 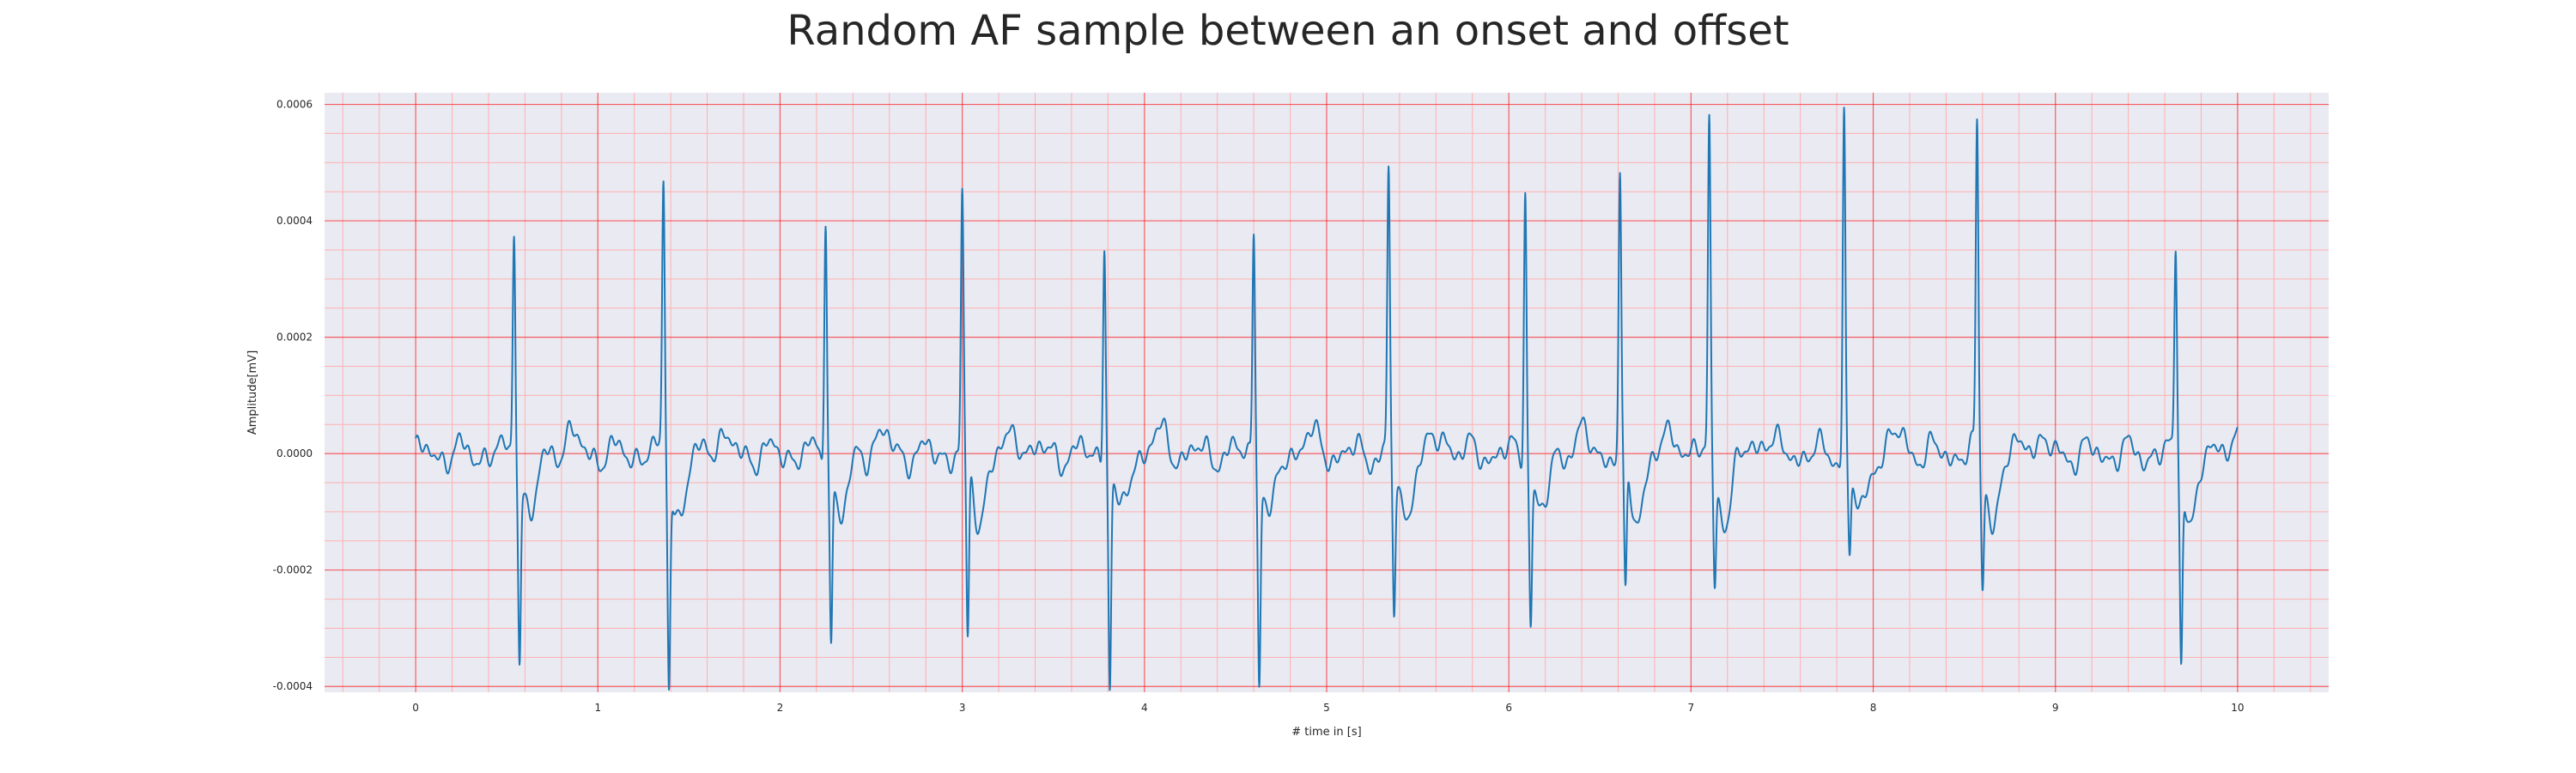 What do you see at coordinates (294, 338) in the screenshot?
I see `y-tick-label: 0.0002` at bounding box center [294, 338].